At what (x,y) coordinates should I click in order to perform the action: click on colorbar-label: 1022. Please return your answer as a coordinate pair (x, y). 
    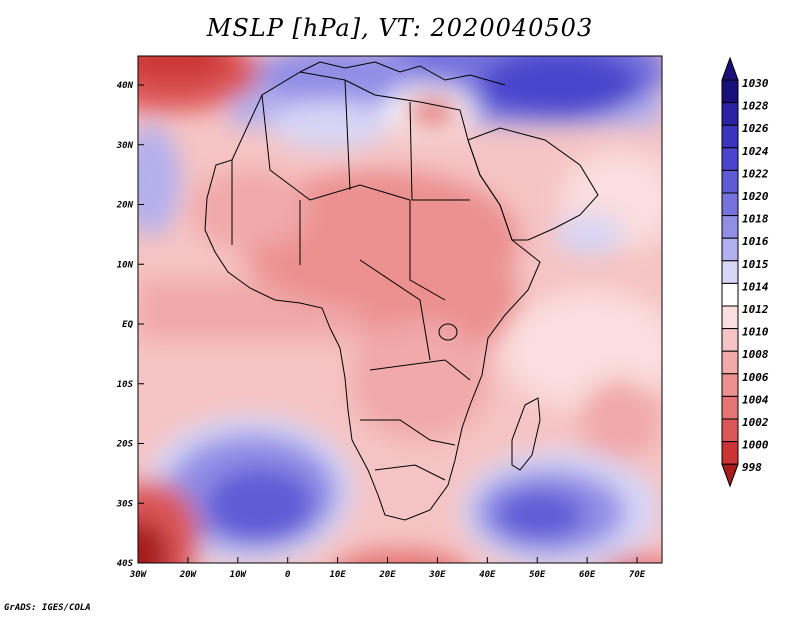
    Looking at the image, I should click on (755, 173).